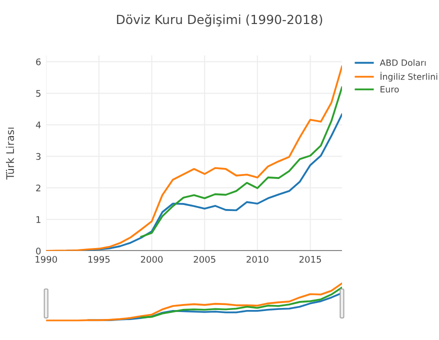 The width and height of the screenshot is (439, 340). Describe the element at coordinates (38, 251) in the screenshot. I see `y-tick-label: 0` at that location.